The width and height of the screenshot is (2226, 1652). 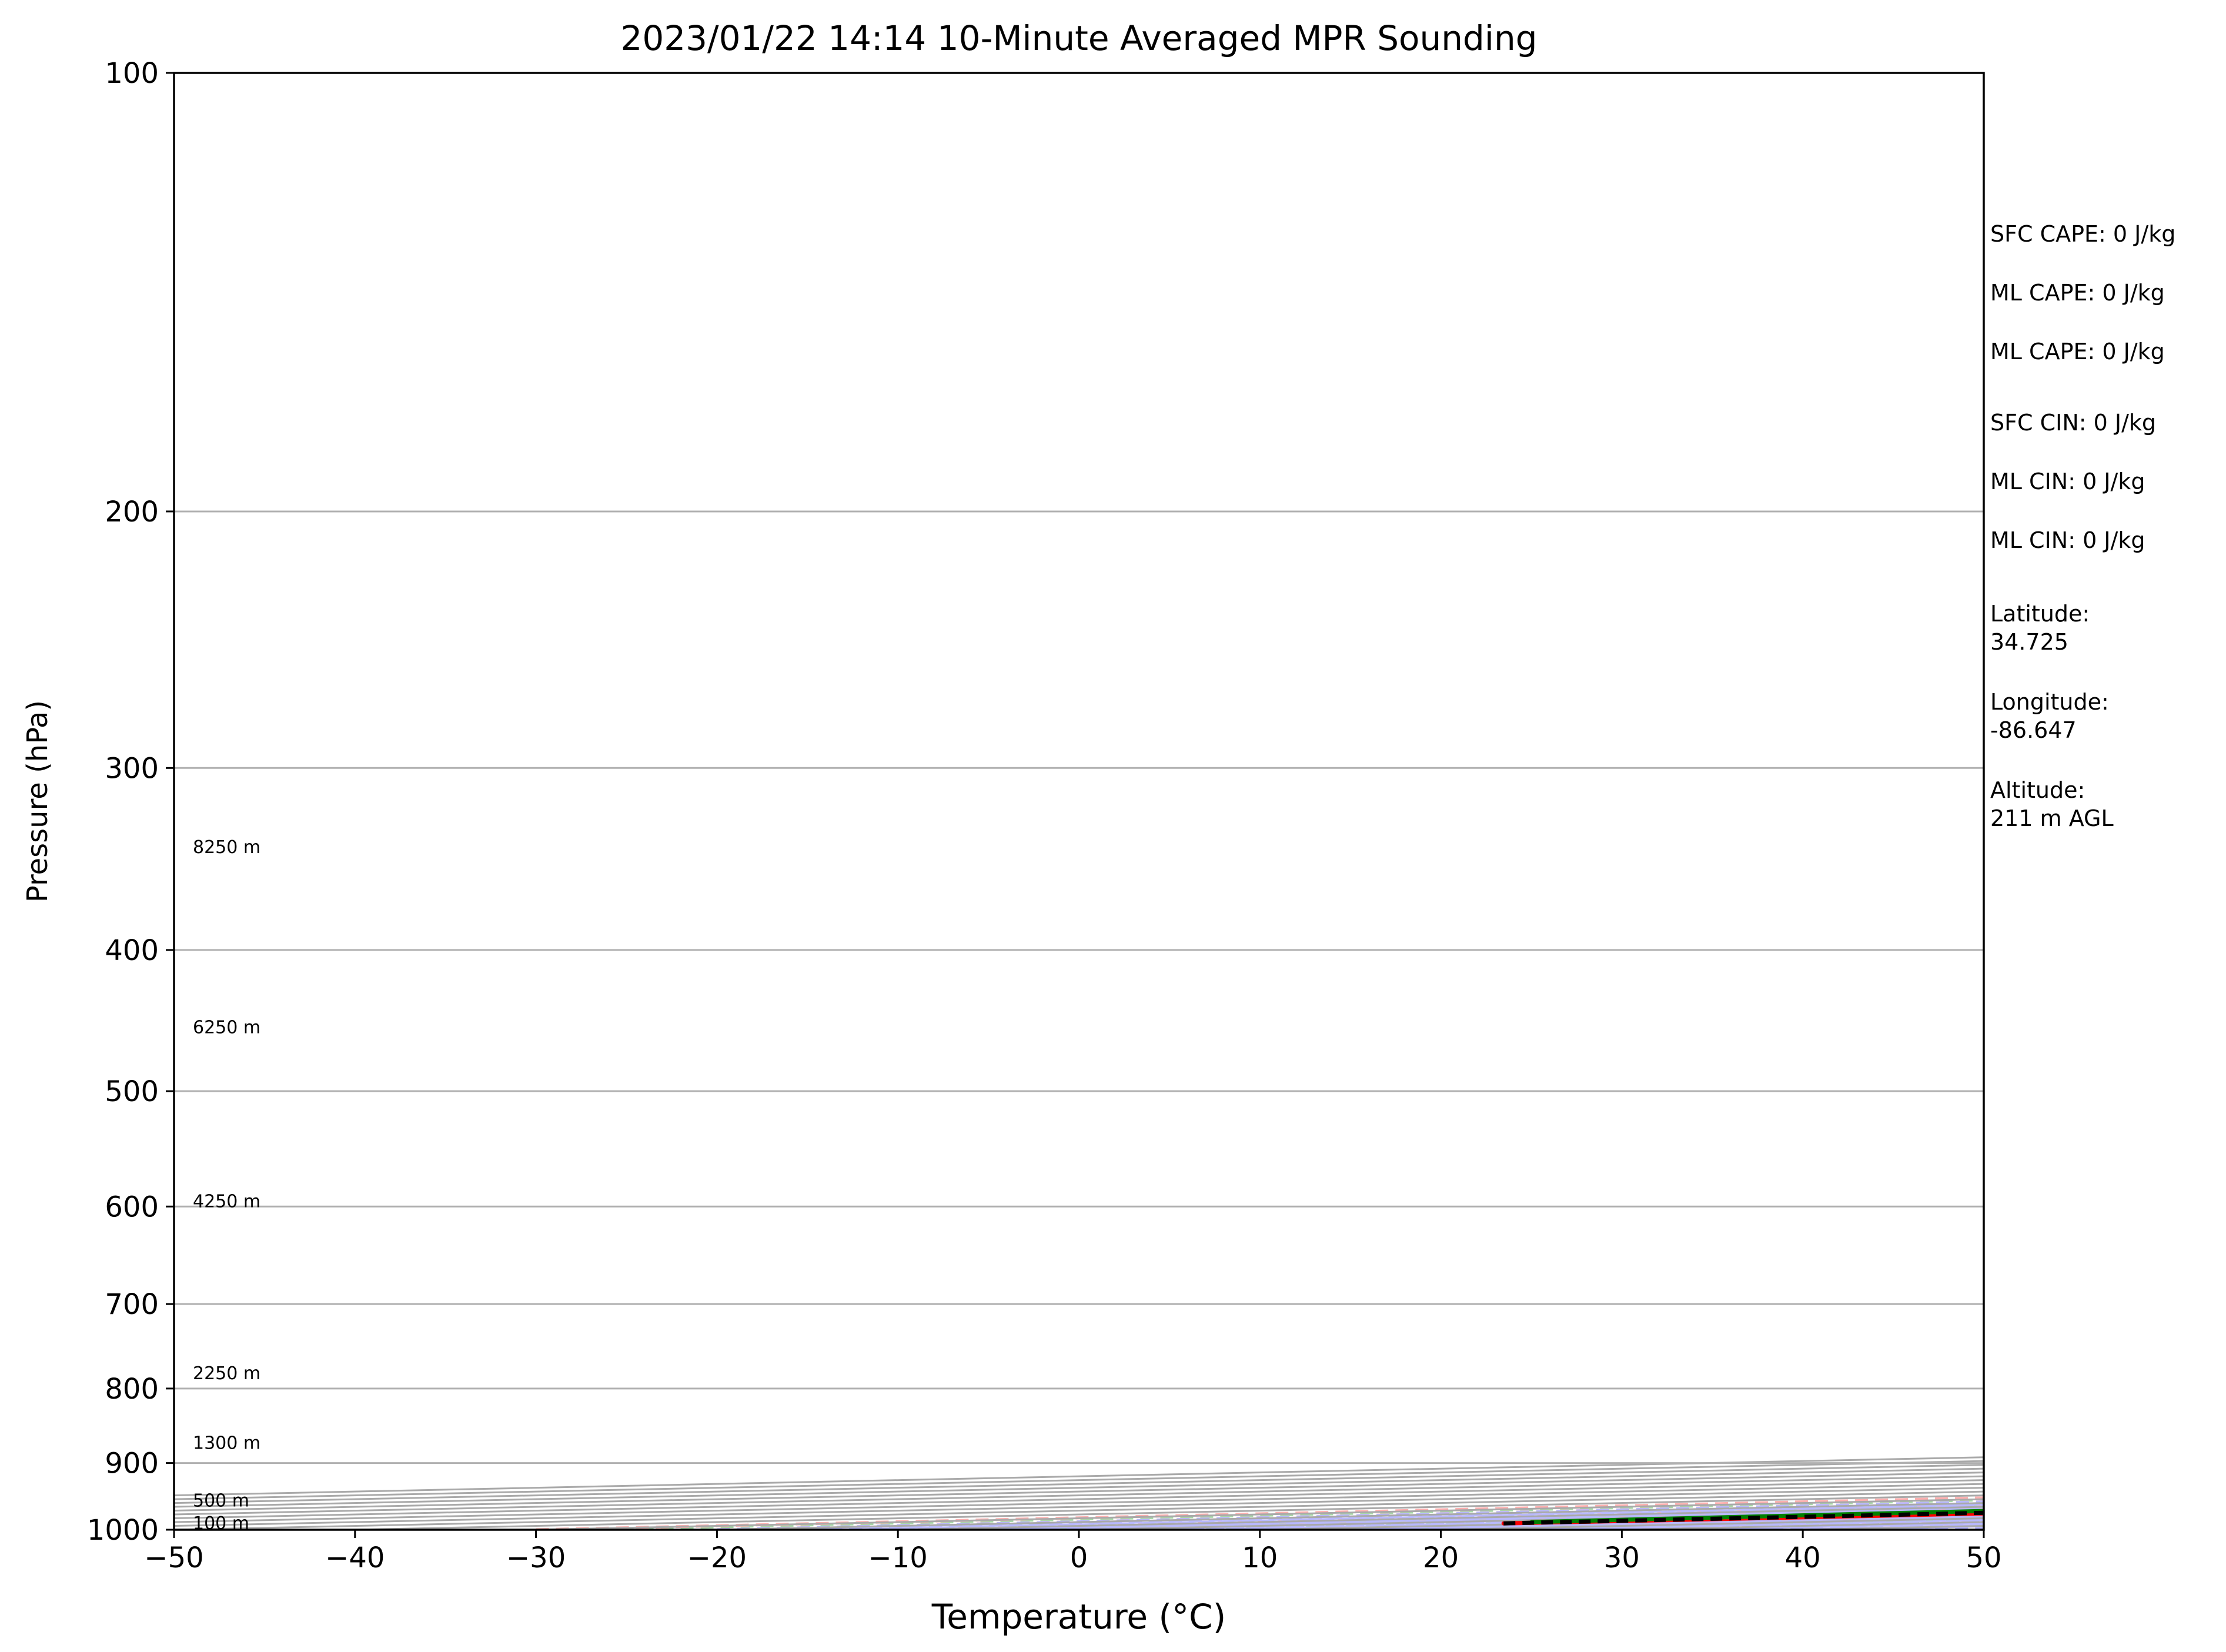 I want to click on x-tick-label: 0, so click(x=1079, y=1558).